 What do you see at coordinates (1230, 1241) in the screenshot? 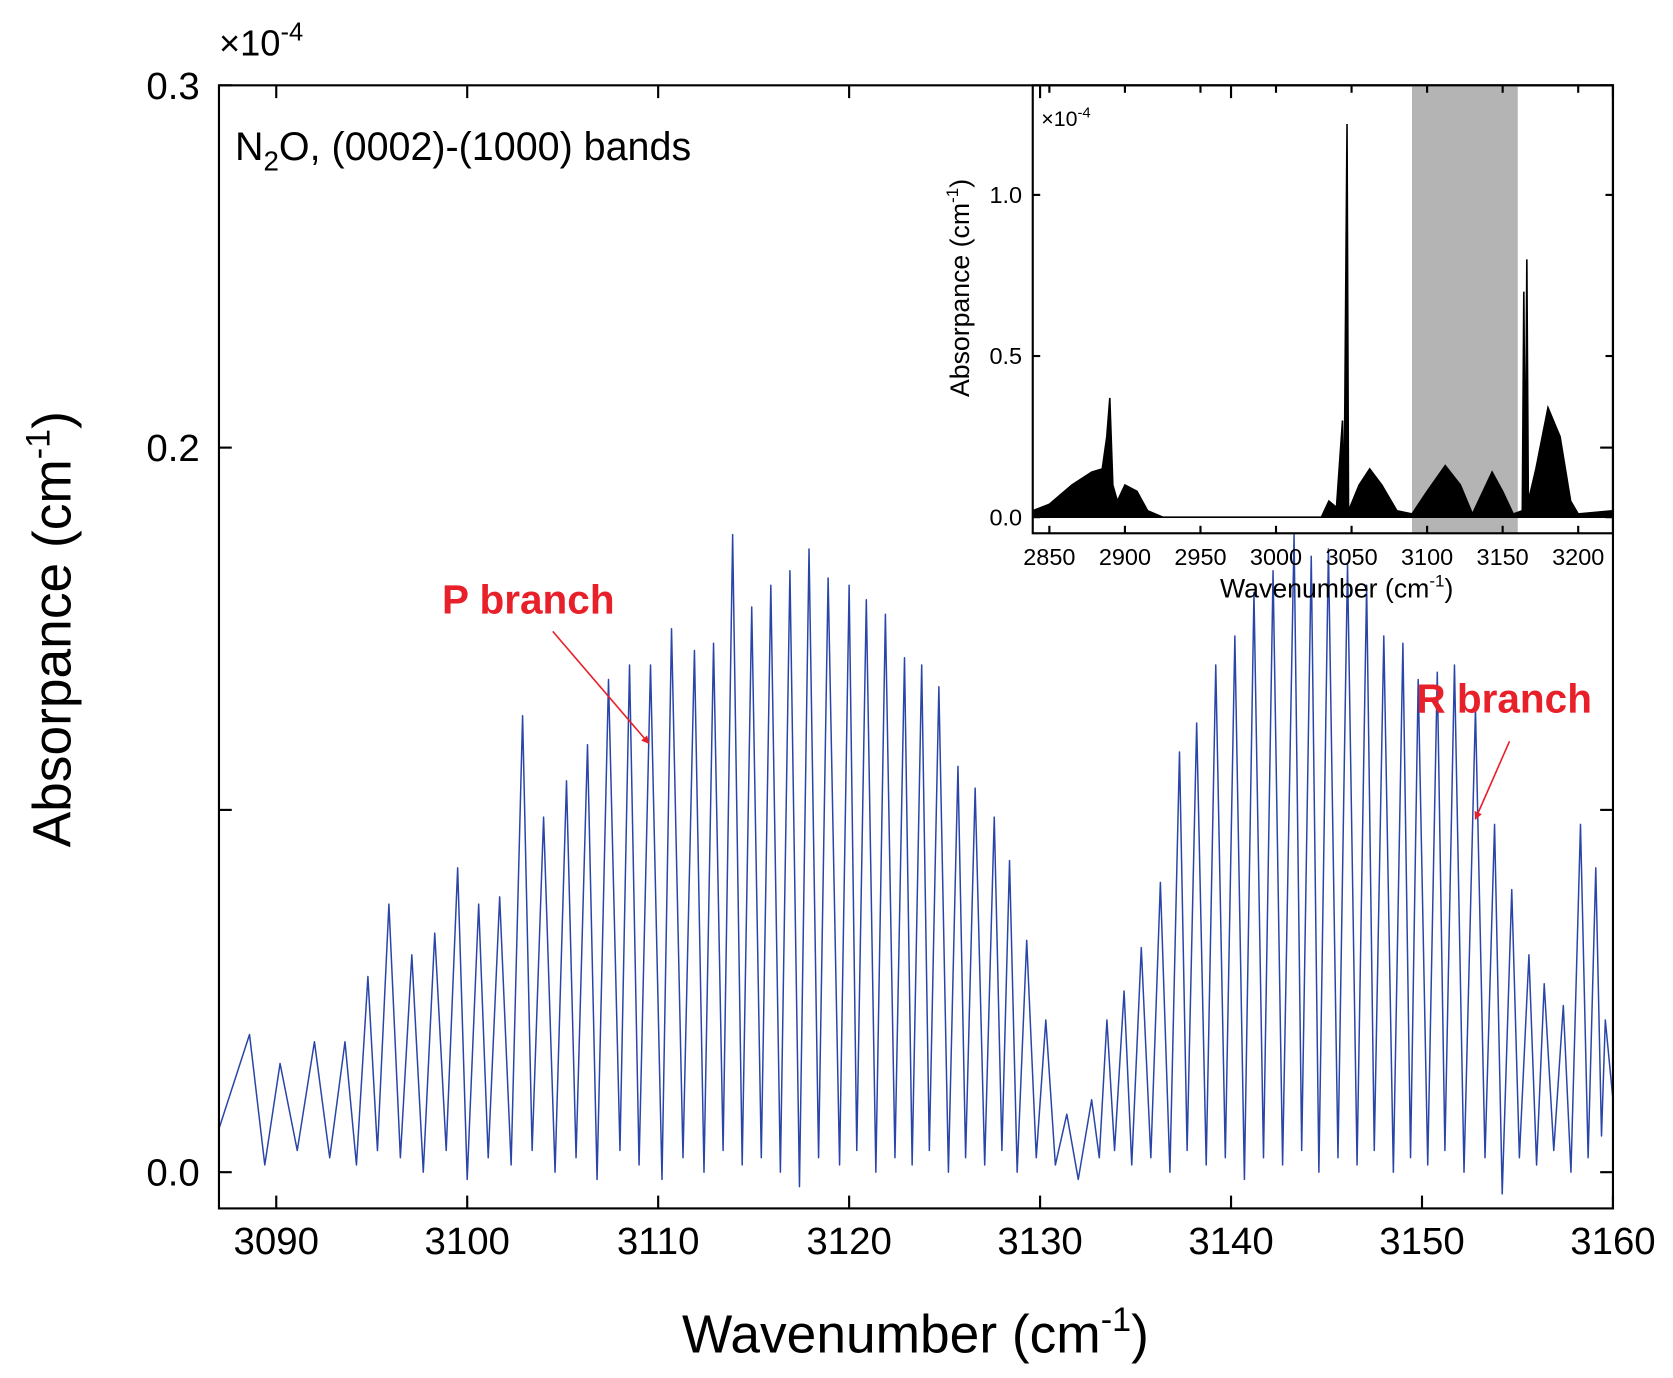
I see `x-tick-label: 3140` at bounding box center [1230, 1241].